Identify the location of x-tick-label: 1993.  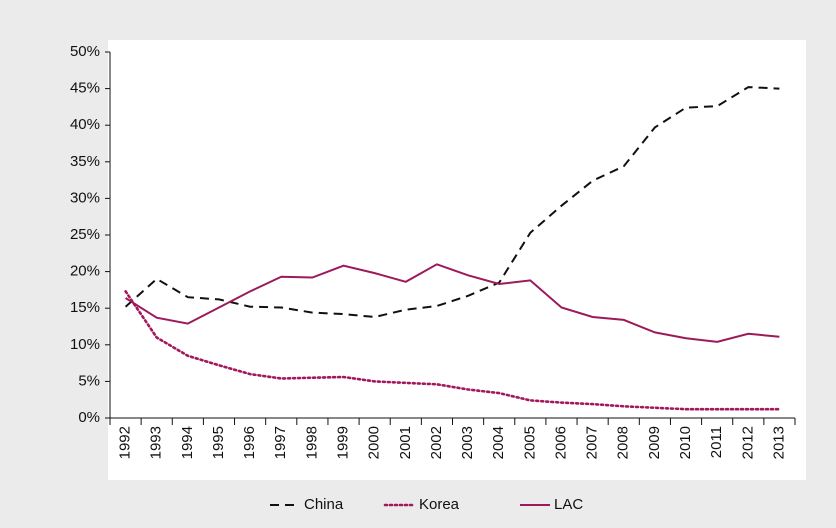
(156, 442).